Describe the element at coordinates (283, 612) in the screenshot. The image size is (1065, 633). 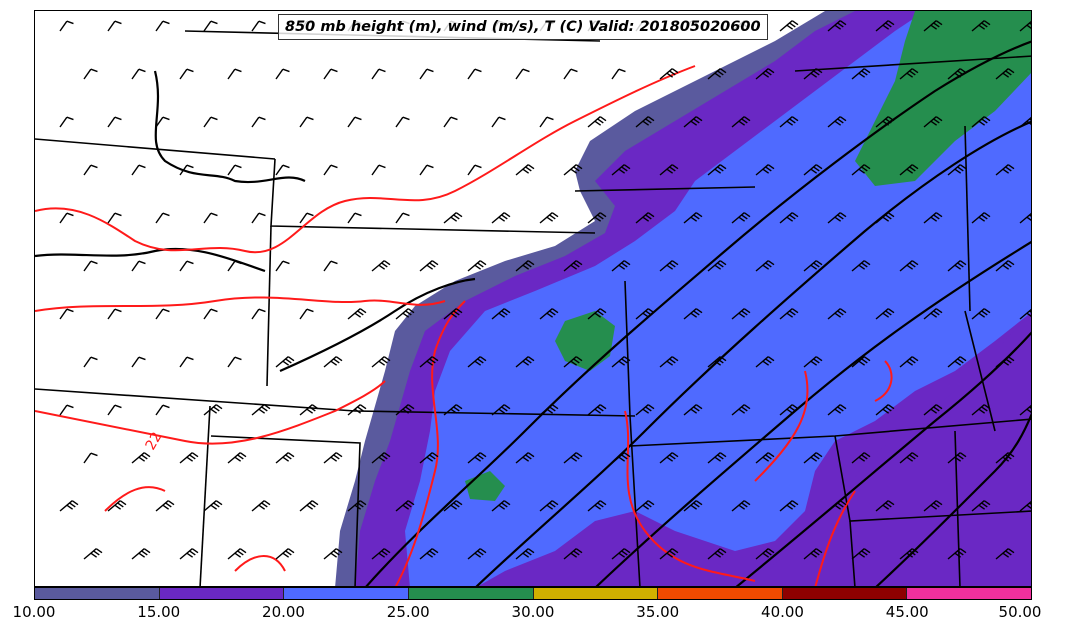
I see `colorbar-tick-label: 20.00` at that location.